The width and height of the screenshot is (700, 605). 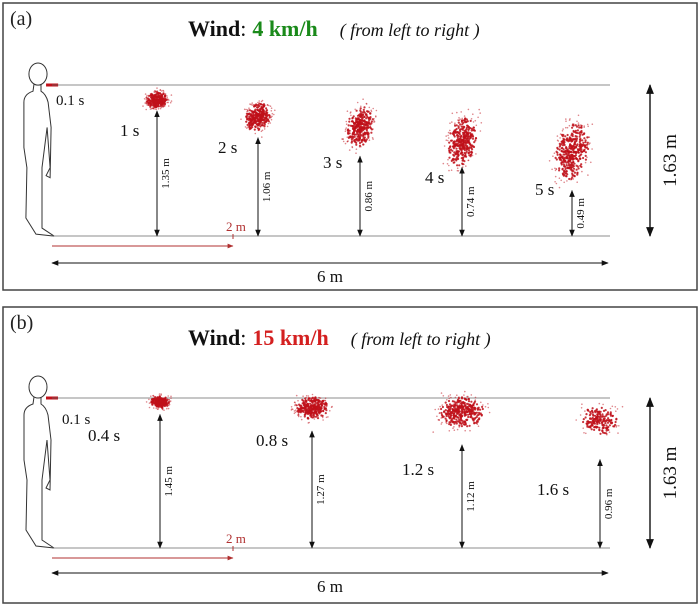 What do you see at coordinates (339, 337) in the screenshot?
I see `panel-title: Wind: 15 km/h ( from left to right )` at bounding box center [339, 337].